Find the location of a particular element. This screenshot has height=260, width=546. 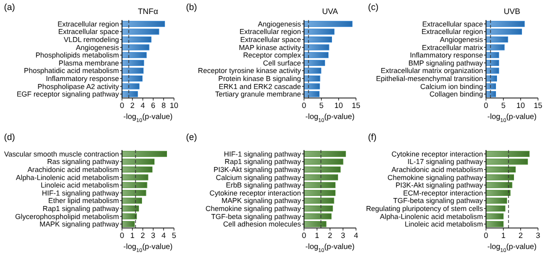

text: (c) is located at coordinates (373, 7).